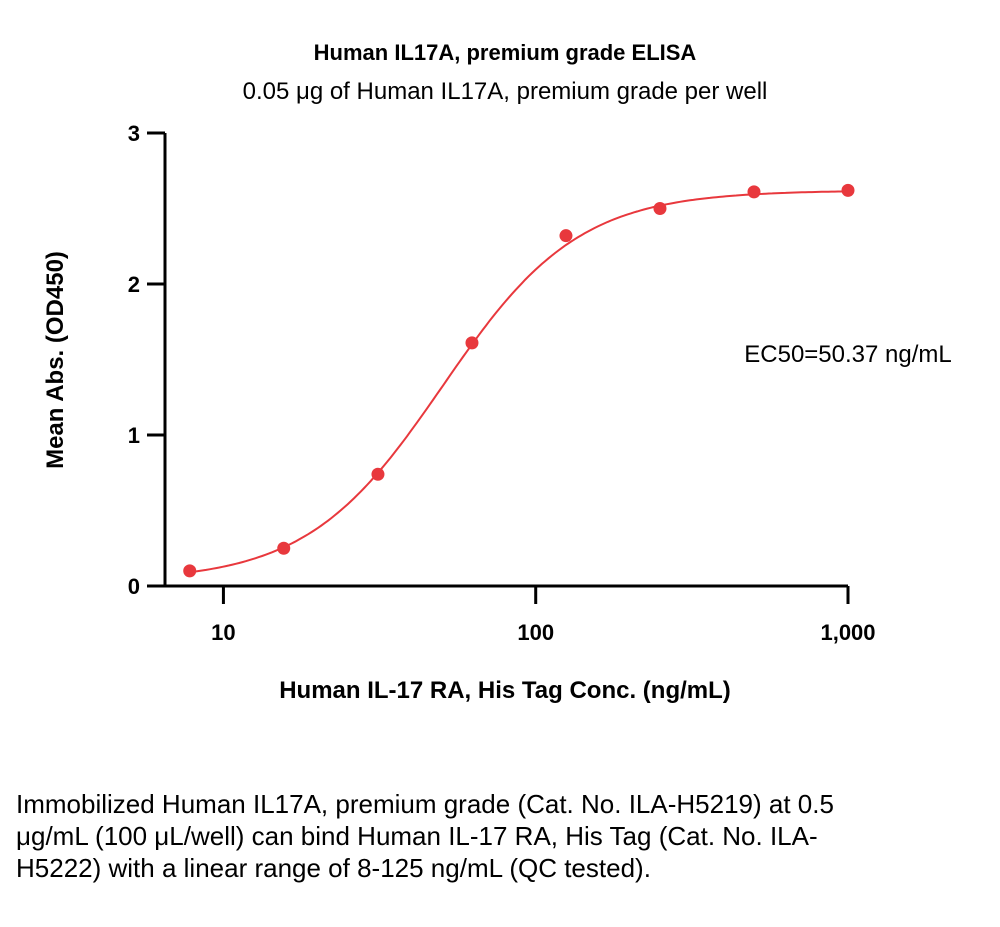 The height and width of the screenshot is (927, 1000). I want to click on x-tick-label: 10, so click(223, 632).